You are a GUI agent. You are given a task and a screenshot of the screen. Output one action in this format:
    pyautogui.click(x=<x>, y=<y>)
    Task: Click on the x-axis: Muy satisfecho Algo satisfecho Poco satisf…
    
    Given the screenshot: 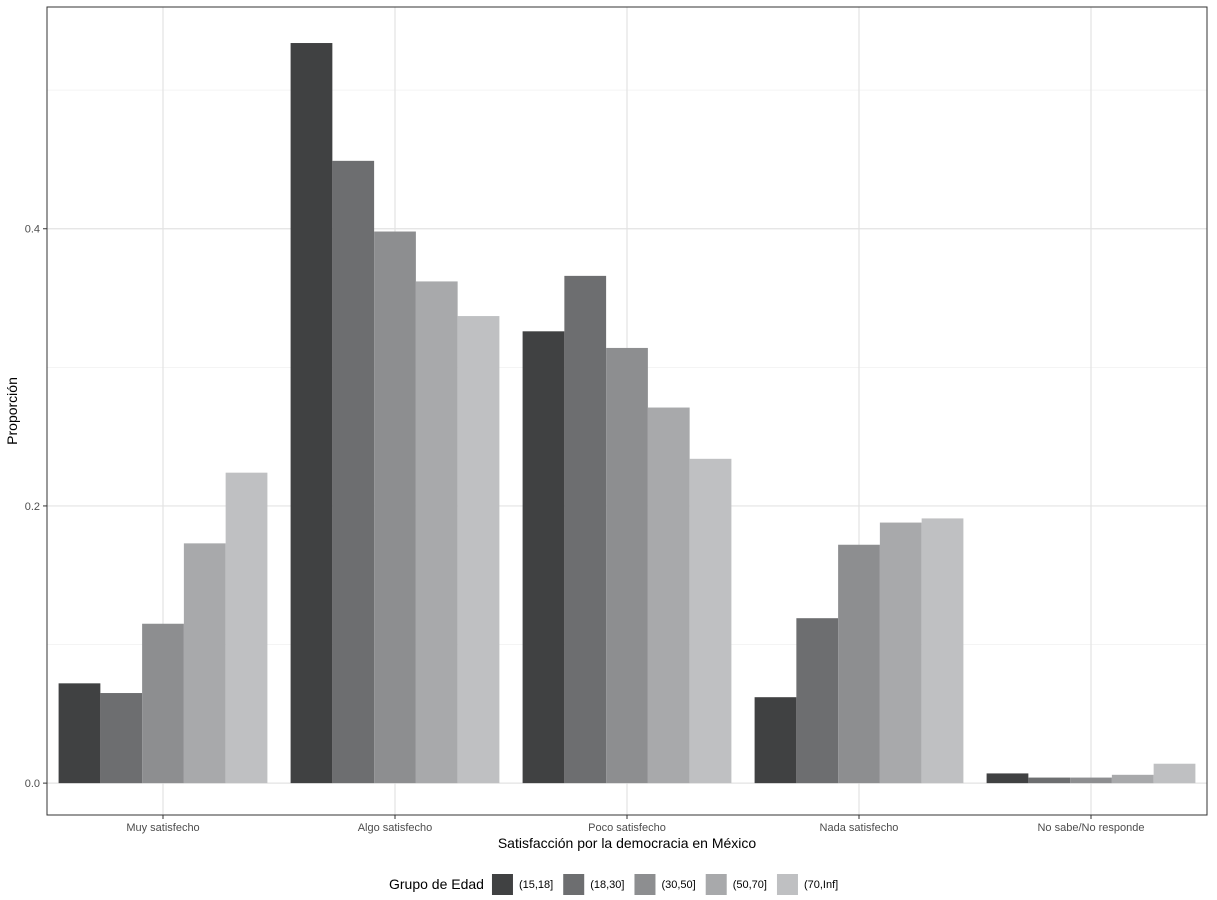 What is the action you would take?
    pyautogui.click(x=635, y=824)
    